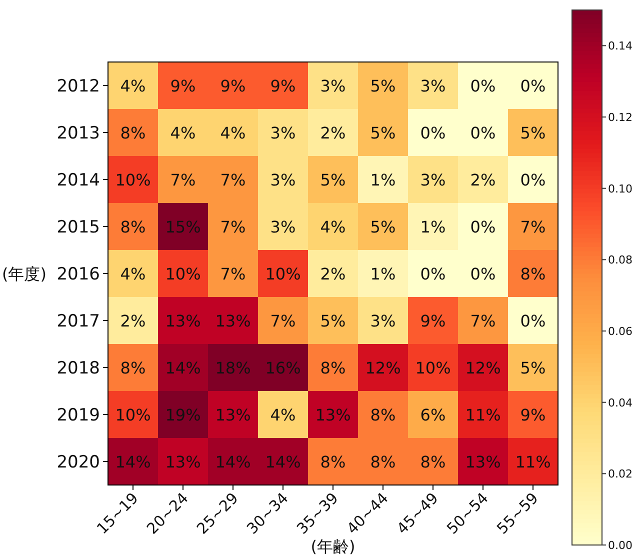 This screenshot has height=556, width=637. What do you see at coordinates (78, 274) in the screenshot?
I see `y-tick-label: 2016` at bounding box center [78, 274].